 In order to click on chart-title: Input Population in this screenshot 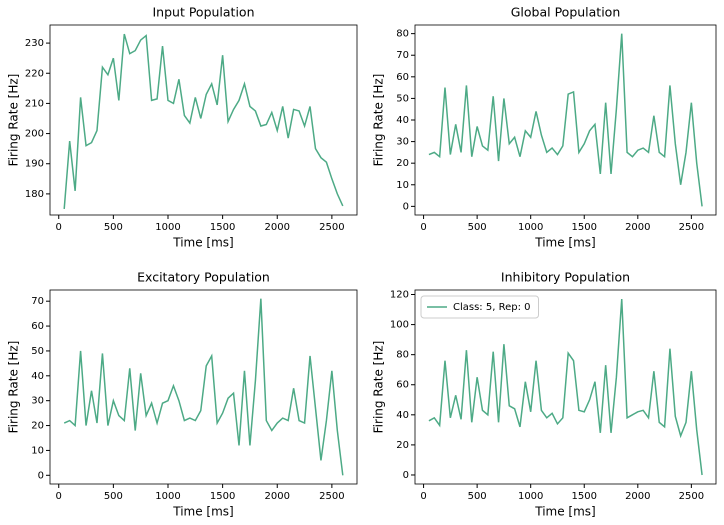, I will do `click(203, 12)`.